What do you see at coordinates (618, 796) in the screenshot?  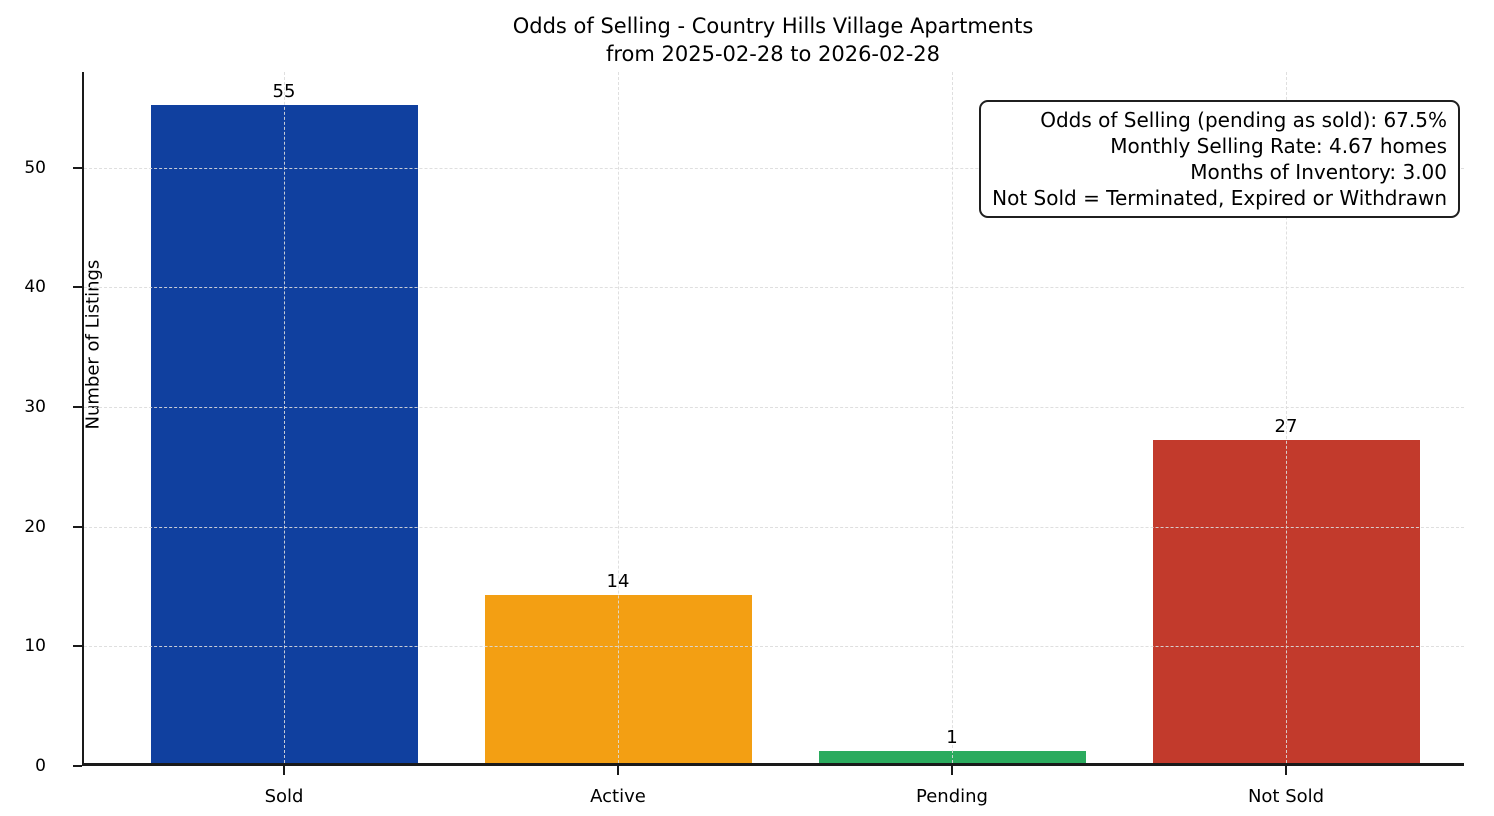 I see `x-tick-label-active: Active` at bounding box center [618, 796].